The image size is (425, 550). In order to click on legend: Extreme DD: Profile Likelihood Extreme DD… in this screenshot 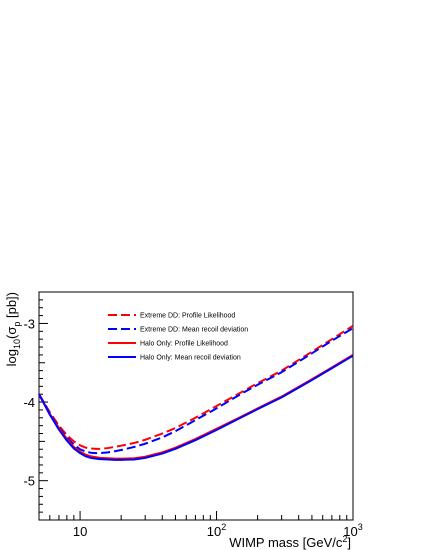, I will do `click(178, 337)`.